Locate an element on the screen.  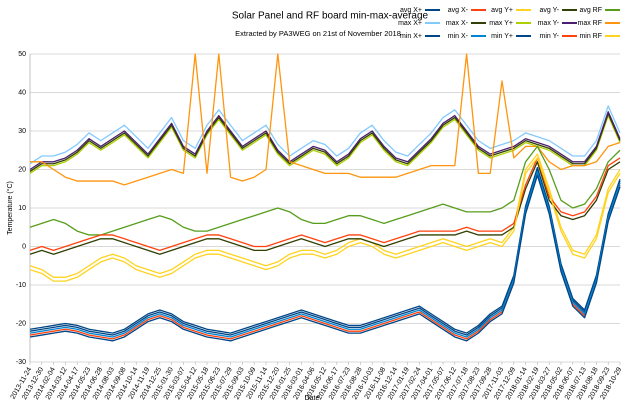
legend-label: min Y- is located at coordinates (550, 36).